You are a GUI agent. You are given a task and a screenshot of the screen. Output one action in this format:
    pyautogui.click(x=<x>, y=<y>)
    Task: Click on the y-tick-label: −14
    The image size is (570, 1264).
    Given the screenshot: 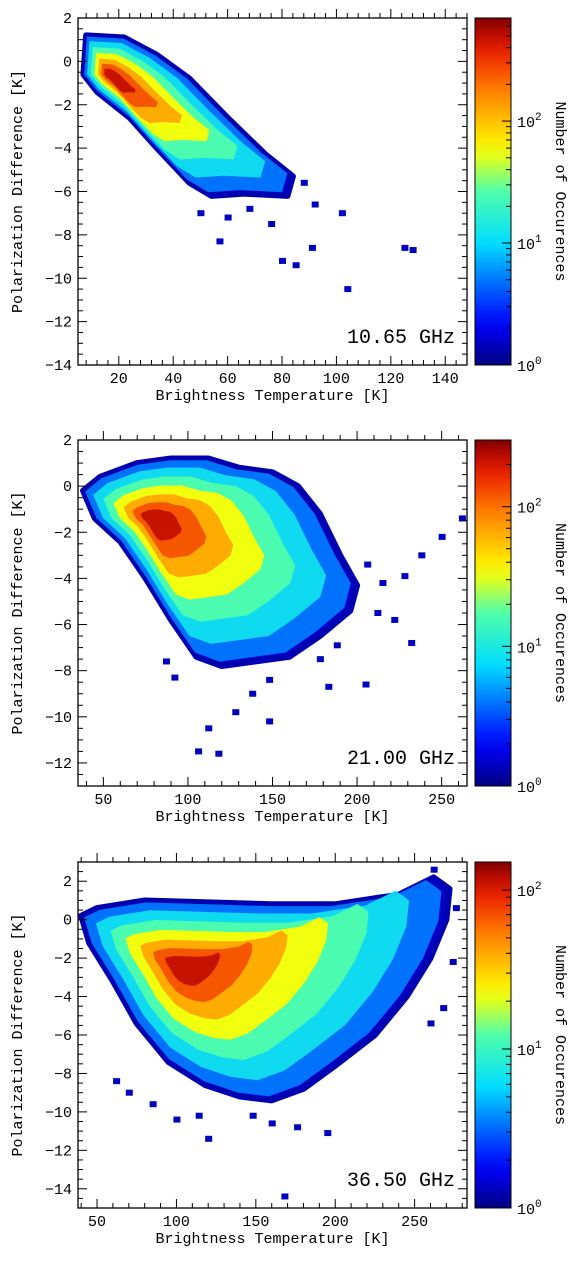 What is the action you would take?
    pyautogui.click(x=58, y=1190)
    